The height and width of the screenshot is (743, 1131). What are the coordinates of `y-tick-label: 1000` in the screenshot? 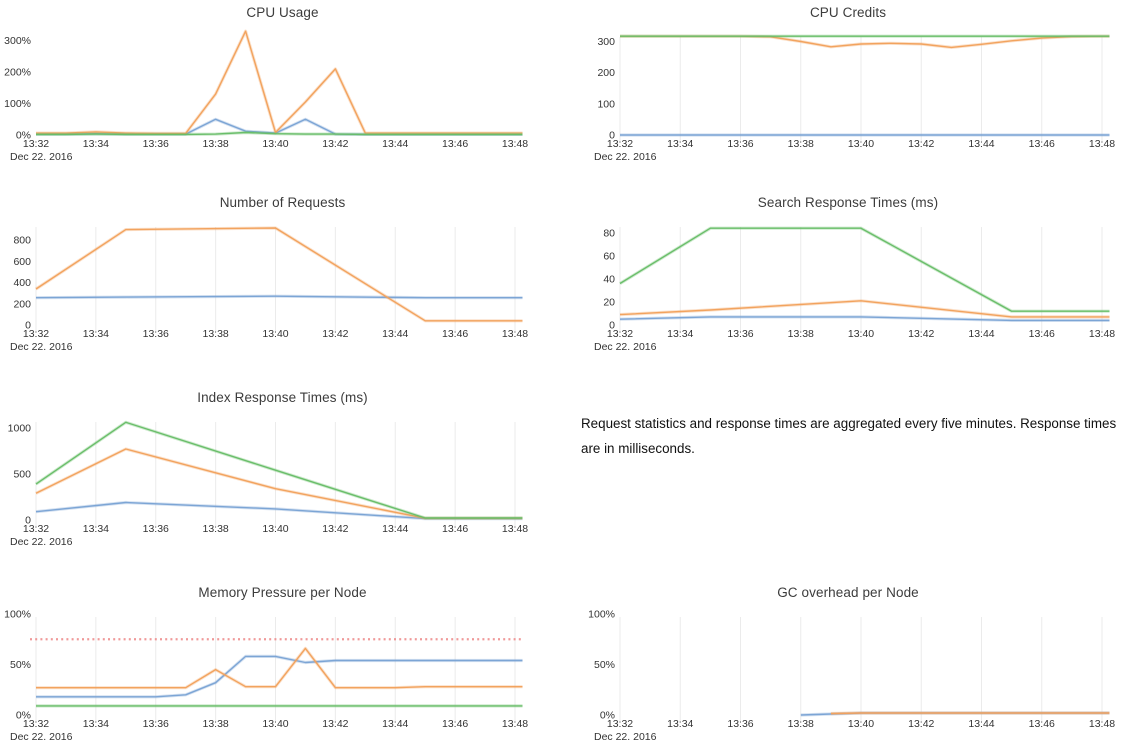 It's located at (20, 428).